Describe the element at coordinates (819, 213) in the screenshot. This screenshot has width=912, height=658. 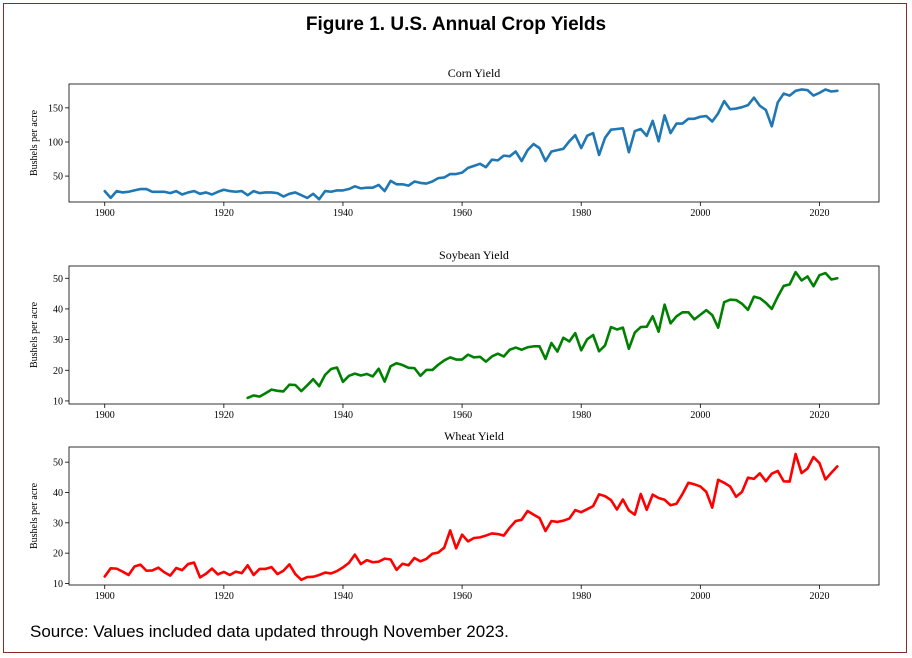
I see `corn-x-tick-label: 2020` at that location.